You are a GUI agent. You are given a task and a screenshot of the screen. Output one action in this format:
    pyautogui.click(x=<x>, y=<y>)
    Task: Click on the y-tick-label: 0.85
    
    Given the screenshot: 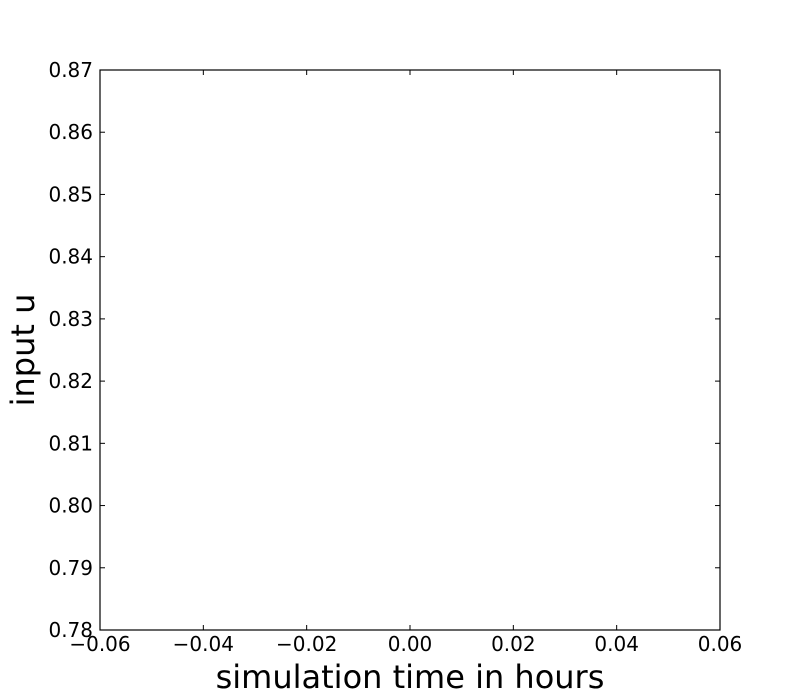 What is the action you would take?
    pyautogui.click(x=70, y=194)
    